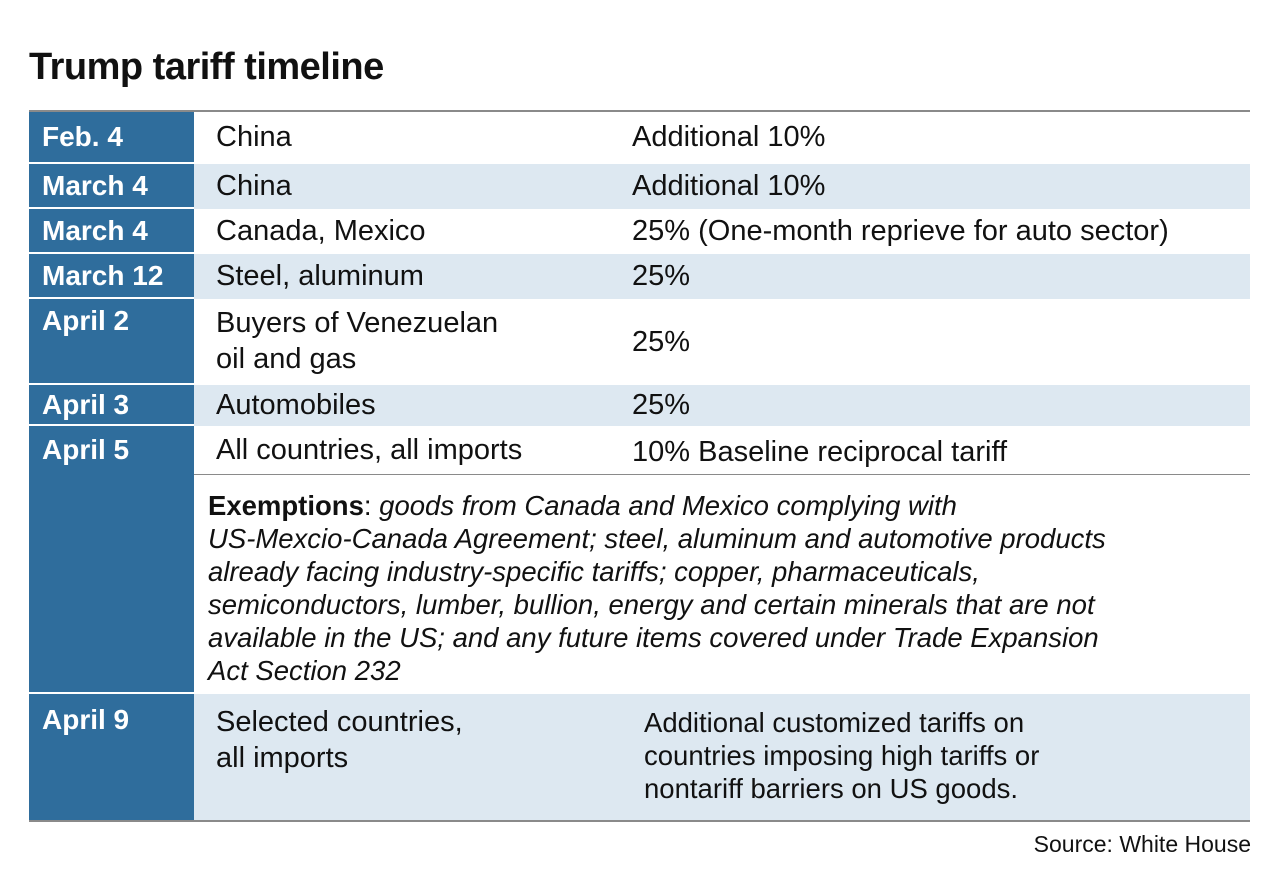 The height and width of the screenshot is (895, 1280). Describe the element at coordinates (320, 276) in the screenshot. I see `row-target: Steel, aluminum` at that location.